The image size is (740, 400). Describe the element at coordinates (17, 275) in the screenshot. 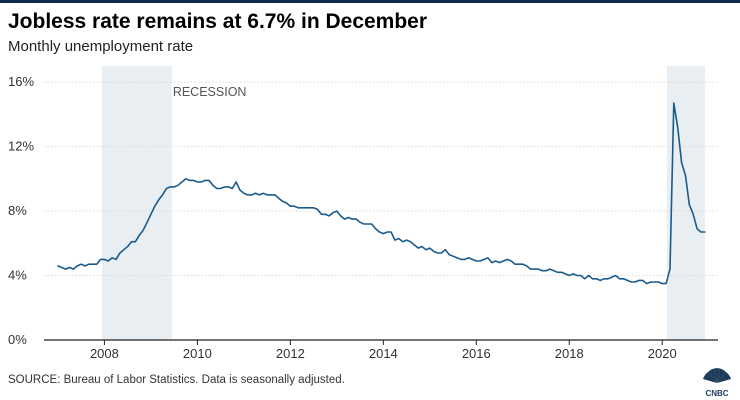

I see `y-tick-label: 4%` at that location.